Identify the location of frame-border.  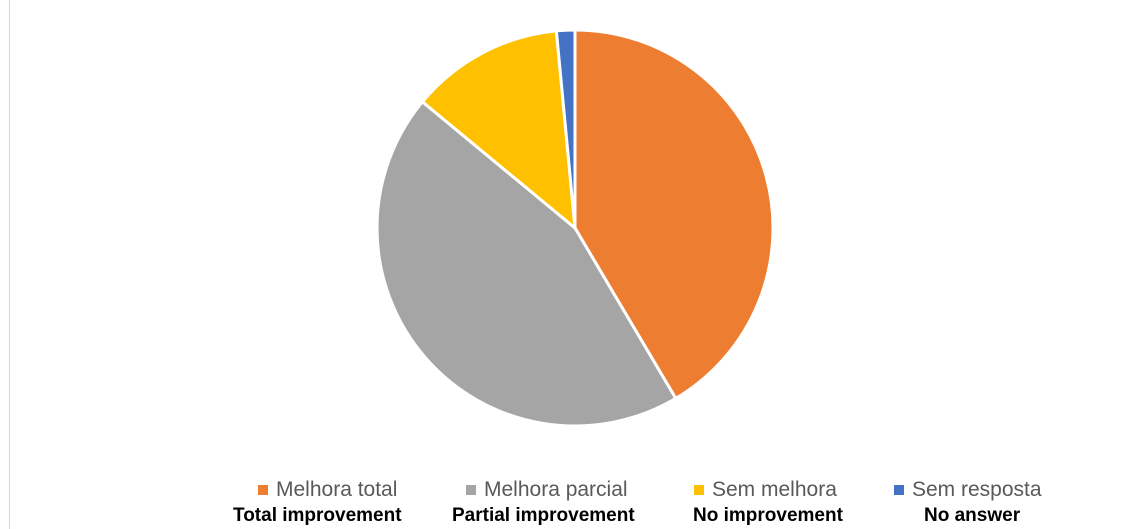
(9, 264).